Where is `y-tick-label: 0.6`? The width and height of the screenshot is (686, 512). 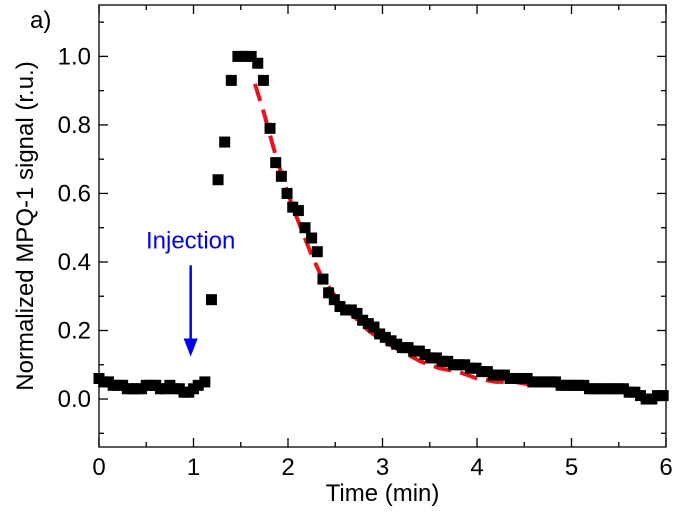 y-tick-label: 0.6 is located at coordinates (74, 193).